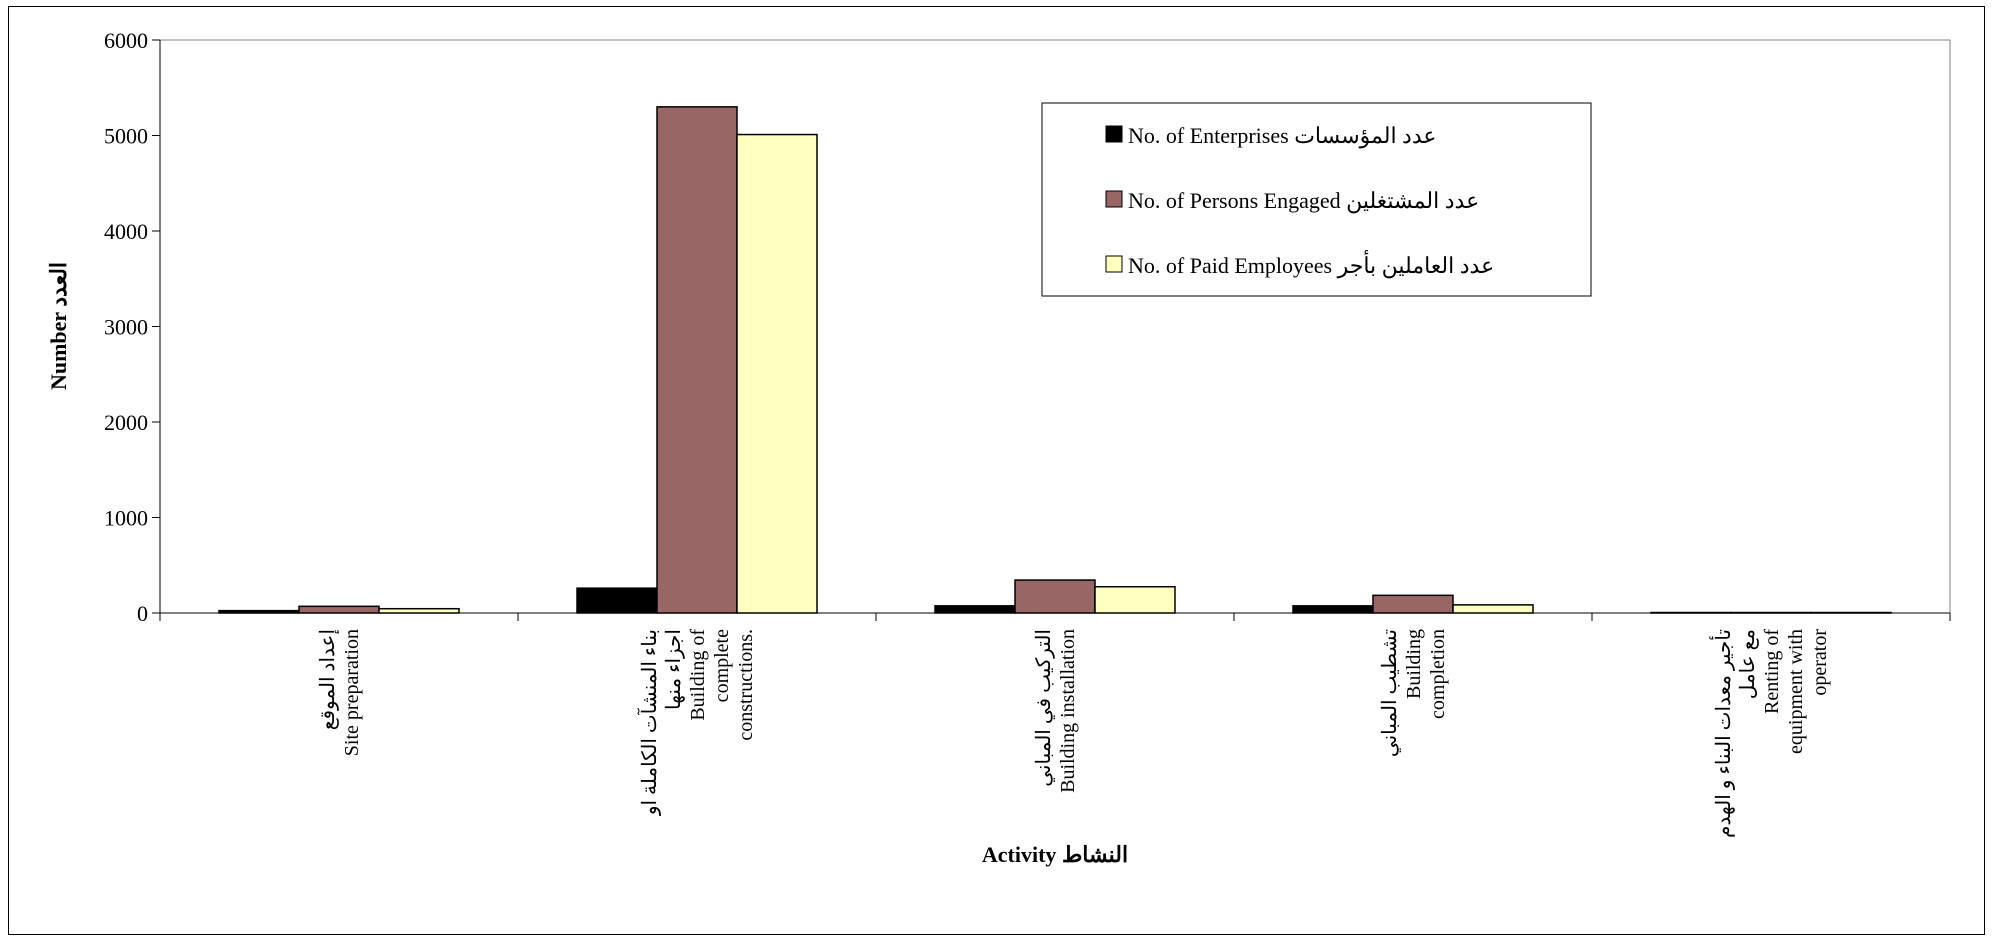 The image size is (1995, 941). What do you see at coordinates (1772, 671) in the screenshot?
I see `category-label: Renting of` at bounding box center [1772, 671].